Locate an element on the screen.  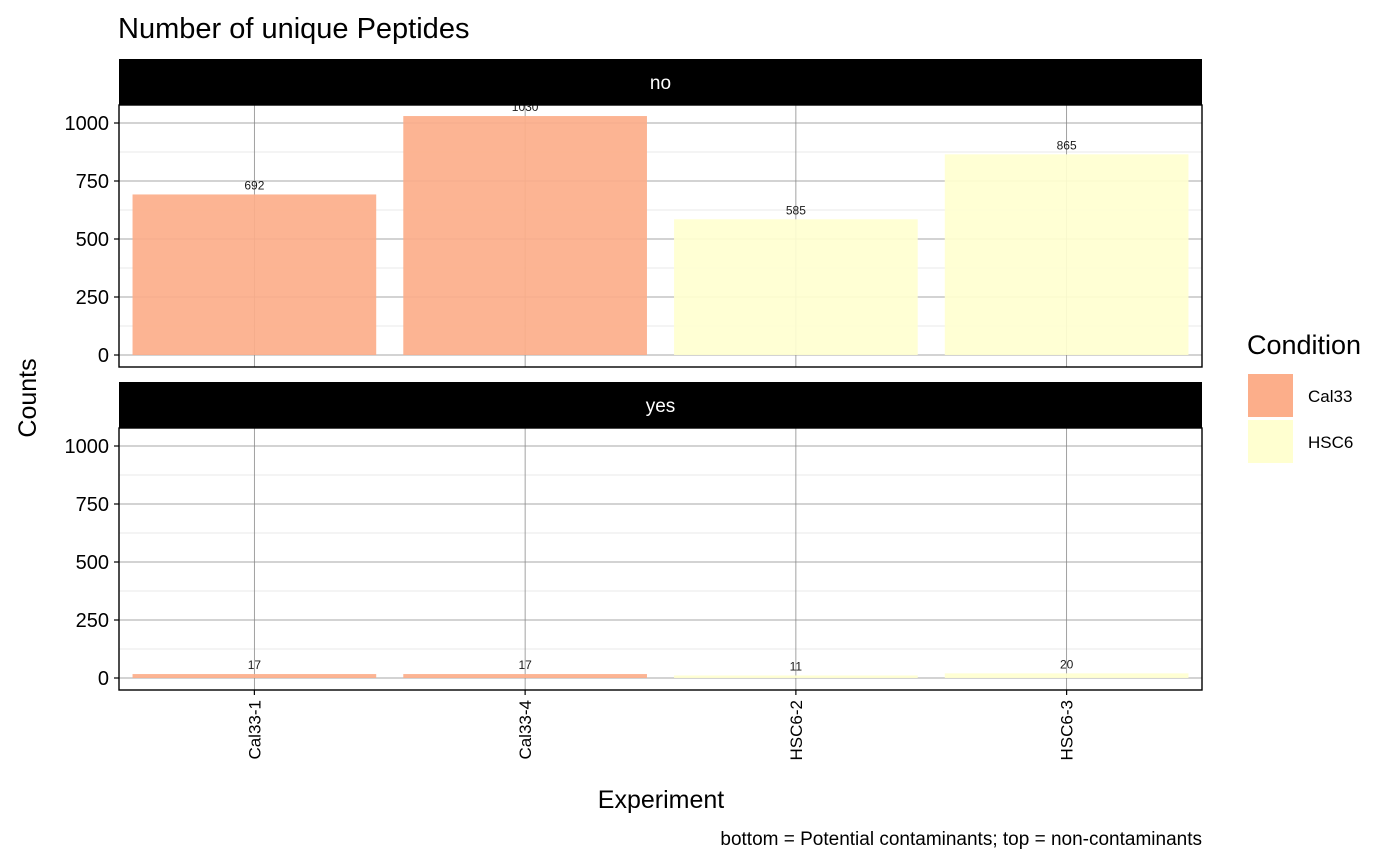
legend-label: HSC6 is located at coordinates (1330, 442).